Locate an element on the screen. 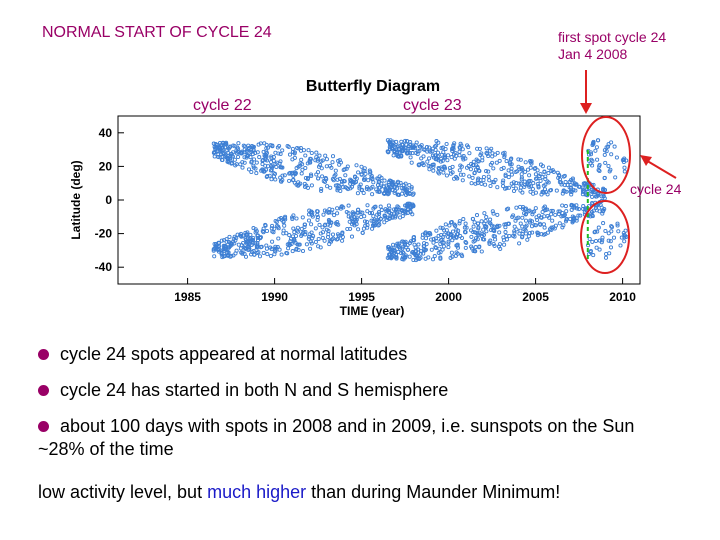 The height and width of the screenshot is (540, 720). y-tick-label: -20 is located at coordinates (104, 234).